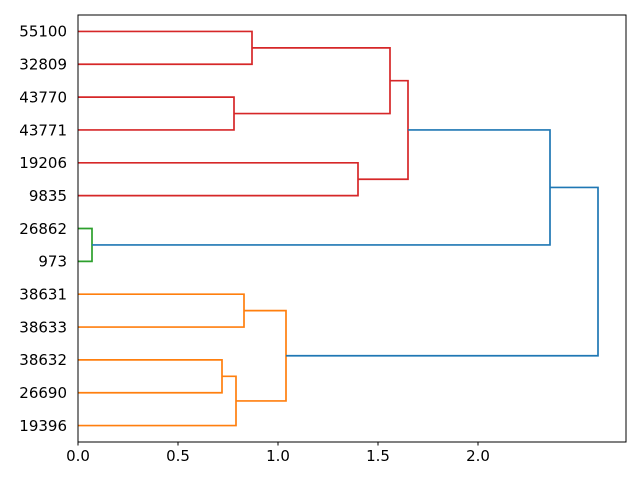 This screenshot has height=484, width=640. I want to click on leaf-label: 26690, so click(43, 393).